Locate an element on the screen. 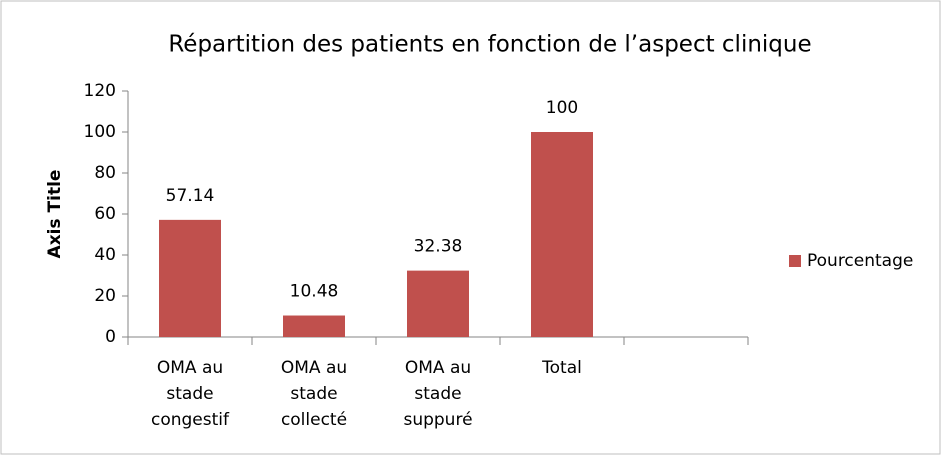 This screenshot has width=942, height=456. y-tick-label: 80 is located at coordinates (105, 173).